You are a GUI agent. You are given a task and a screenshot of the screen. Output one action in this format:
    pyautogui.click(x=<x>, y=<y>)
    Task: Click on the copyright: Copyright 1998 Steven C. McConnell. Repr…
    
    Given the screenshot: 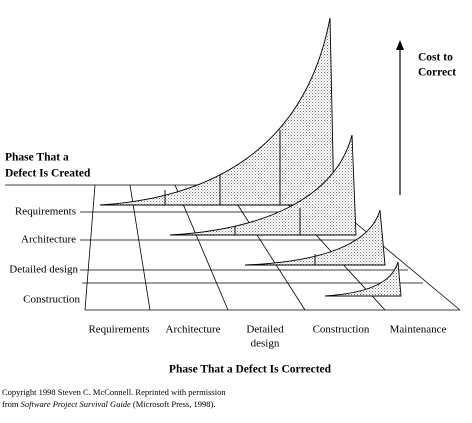 What is the action you would take?
    pyautogui.click(x=114, y=392)
    